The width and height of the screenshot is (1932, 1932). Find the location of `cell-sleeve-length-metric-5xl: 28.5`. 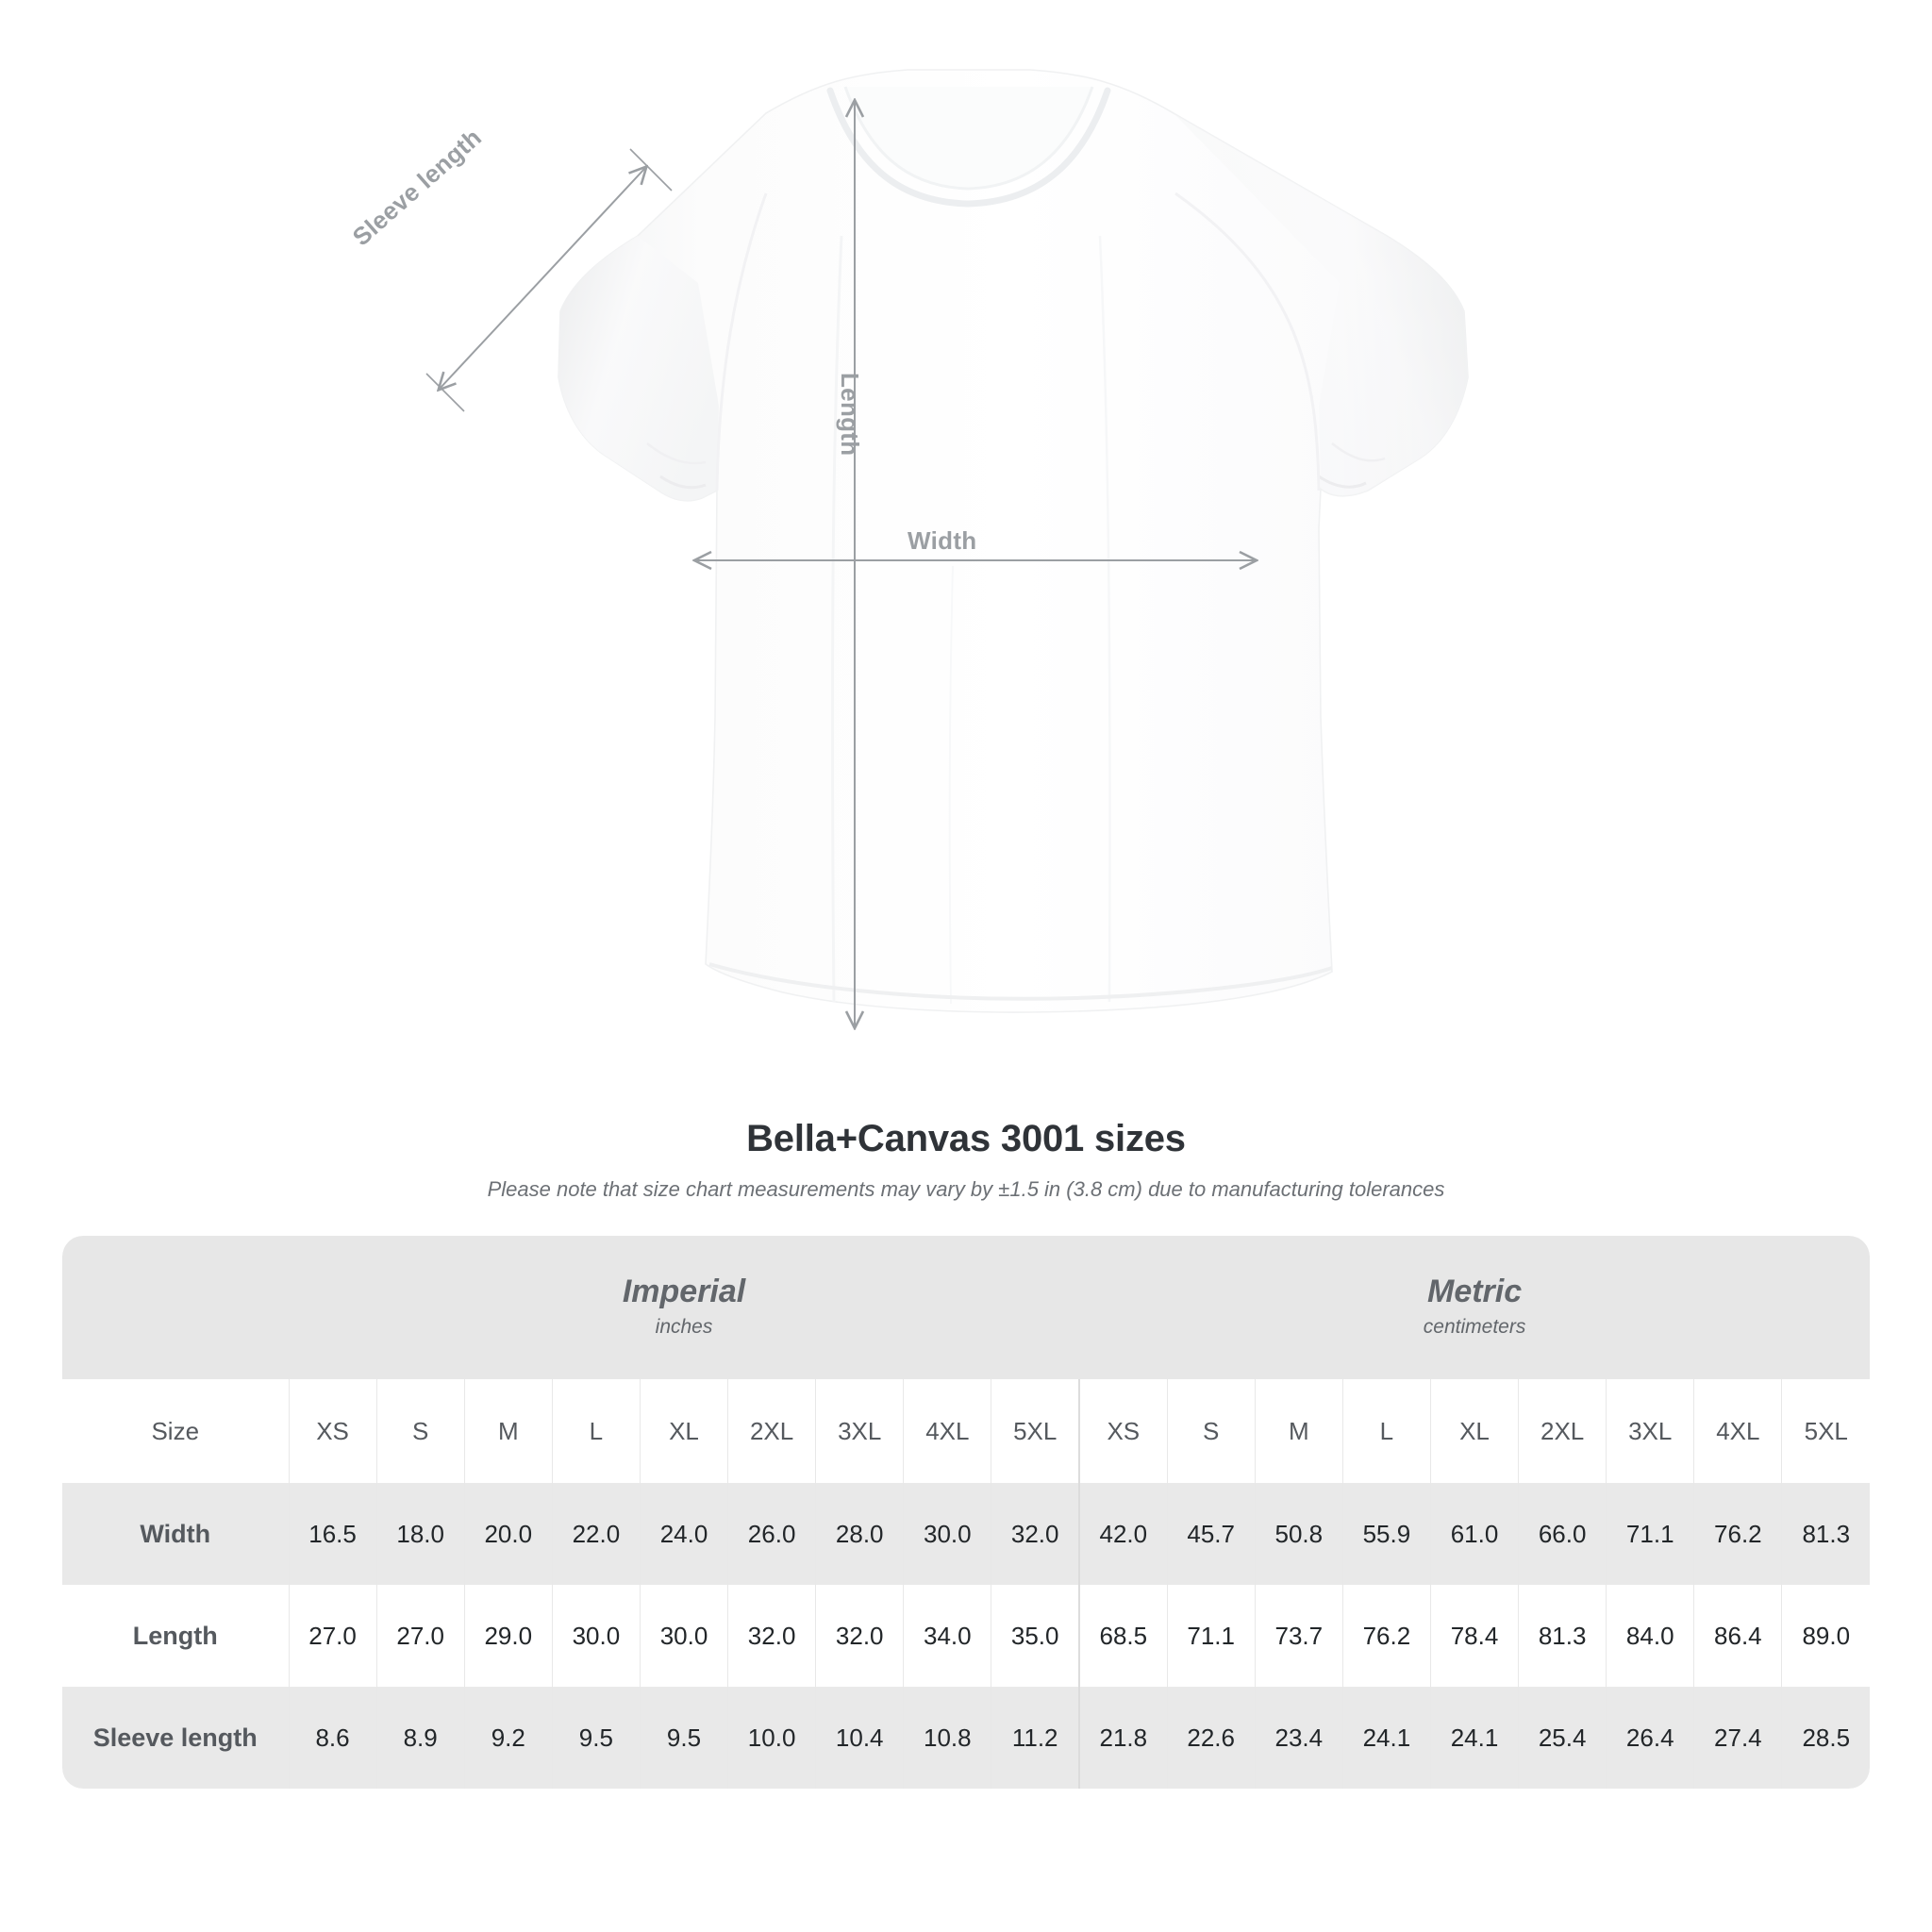

cell-sleeve-length-metric-5xl: 28.5 is located at coordinates (1826, 1738).